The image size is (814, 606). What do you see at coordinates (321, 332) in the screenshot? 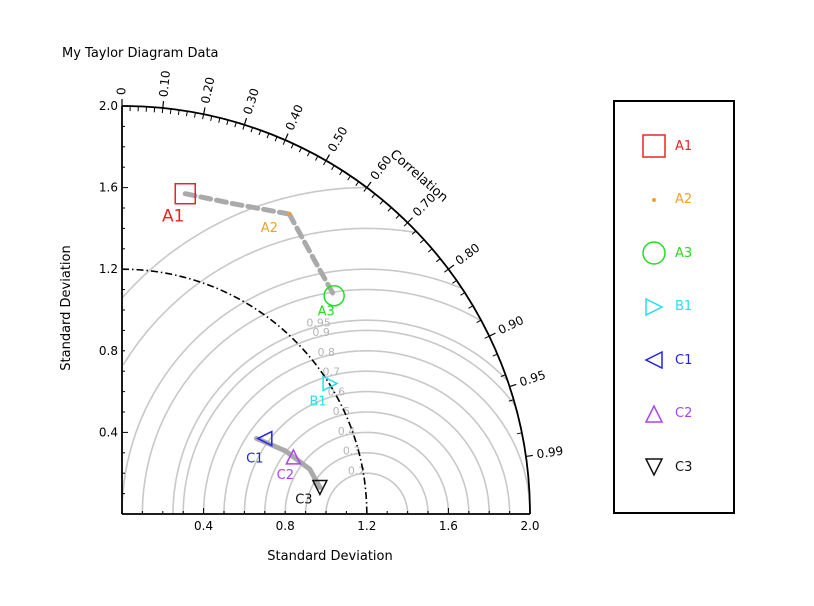
I see `rms-contour-label: 0.9` at bounding box center [321, 332].